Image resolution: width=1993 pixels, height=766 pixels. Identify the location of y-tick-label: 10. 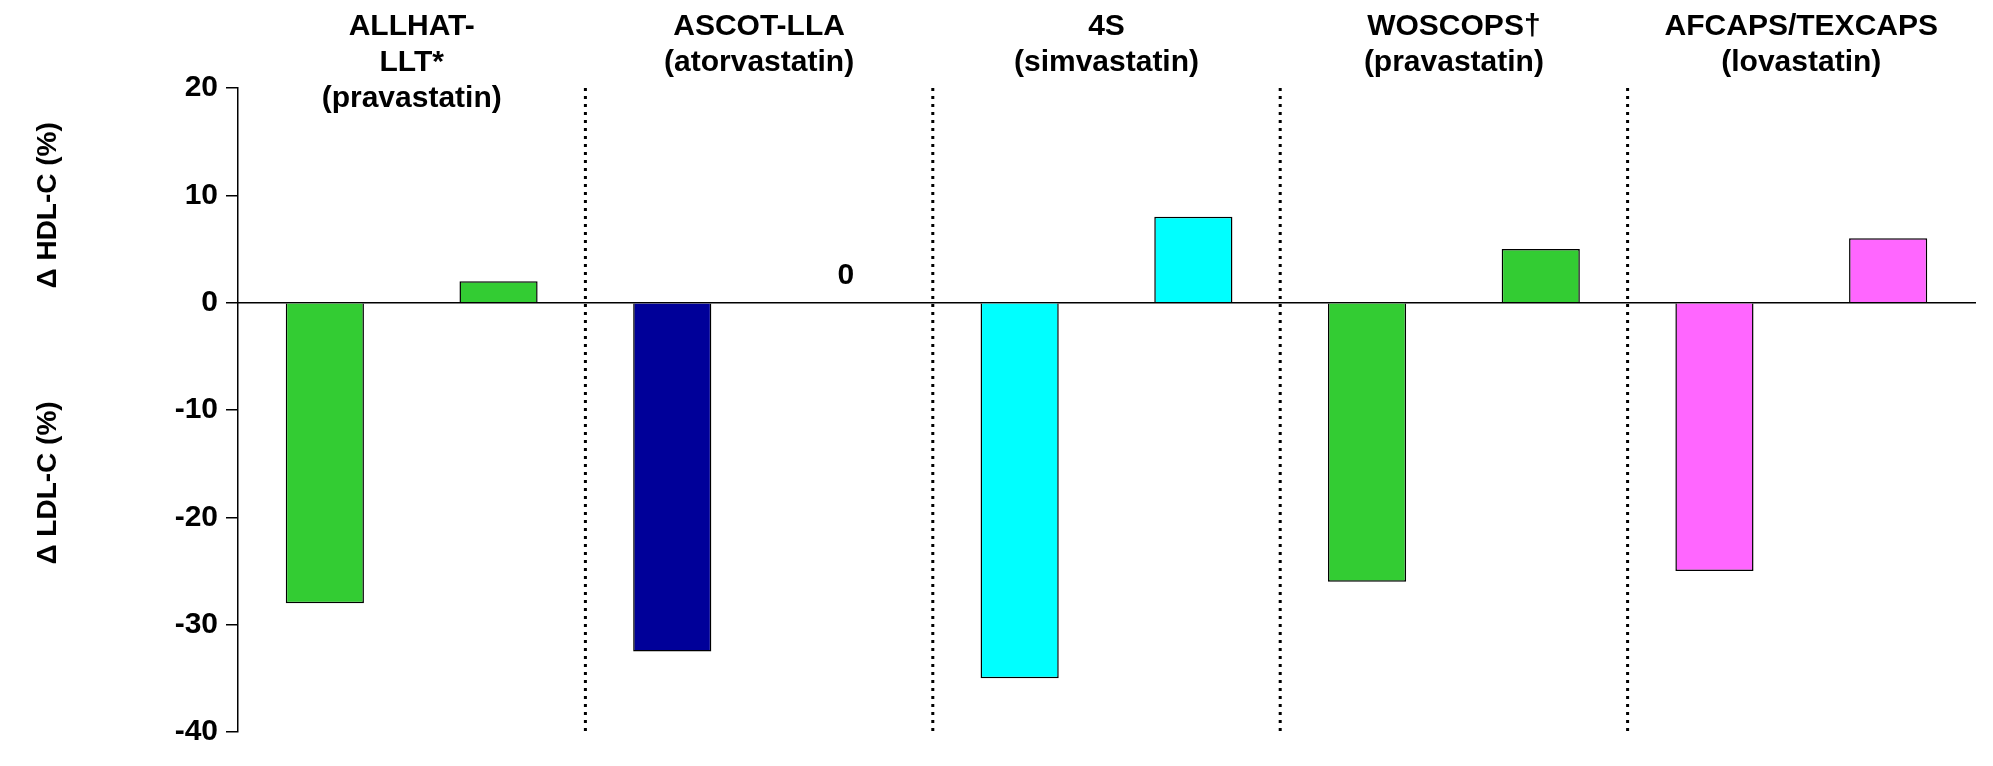
(201, 193).